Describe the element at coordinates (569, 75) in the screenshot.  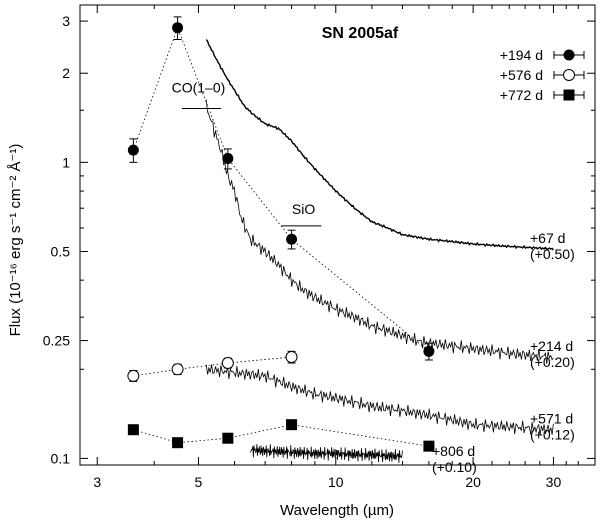
I see `legend-marker-open-circle` at that location.